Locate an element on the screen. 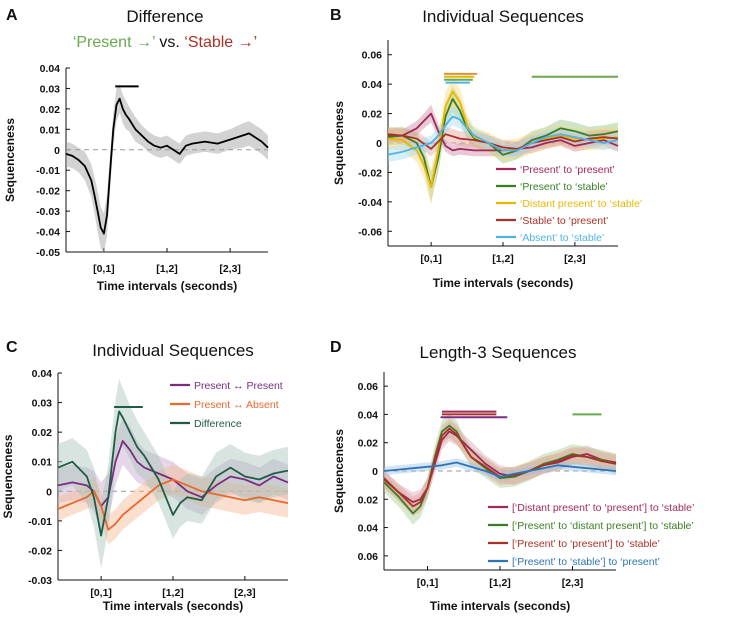  panel-a-series-0-band is located at coordinates (167, 169).